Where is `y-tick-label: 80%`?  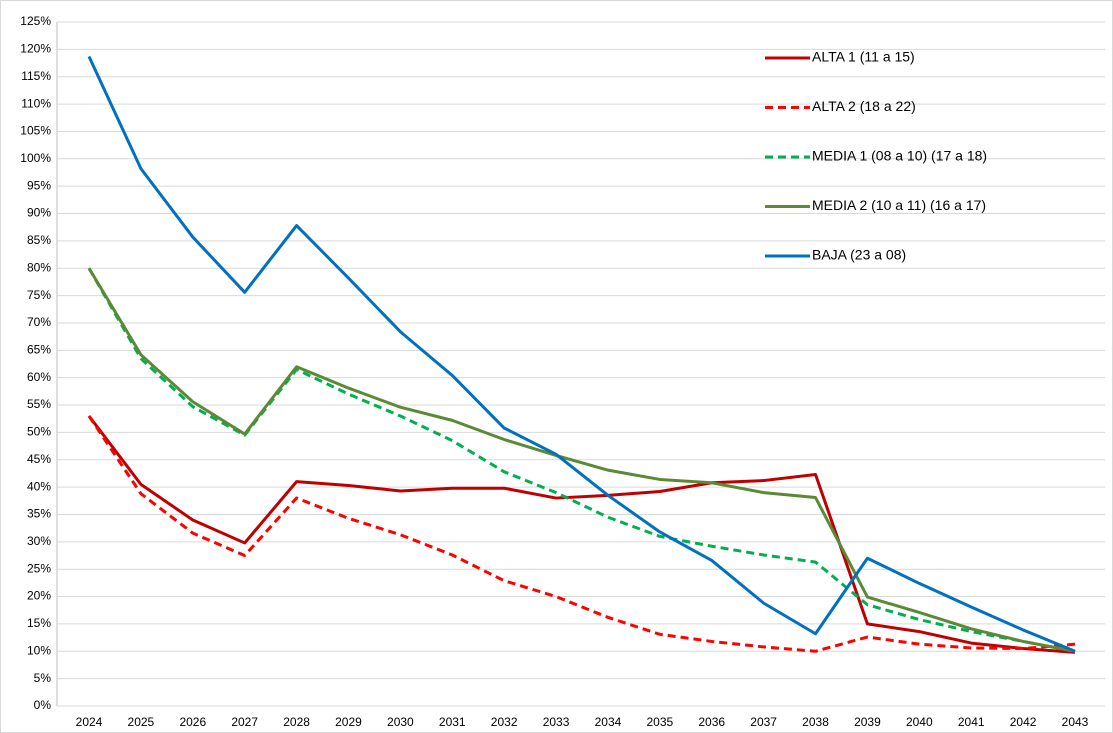
y-tick-label: 80% is located at coordinates (39, 267).